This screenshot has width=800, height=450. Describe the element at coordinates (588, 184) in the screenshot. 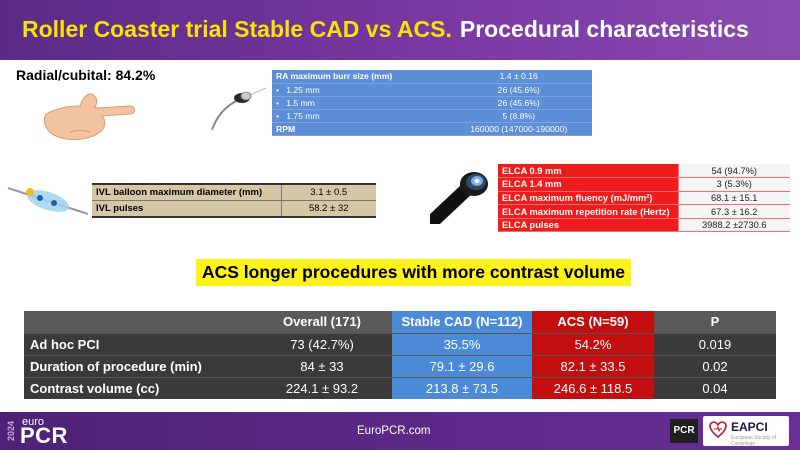

I see `elca-row-label: ELCA 1.4 mm` at that location.